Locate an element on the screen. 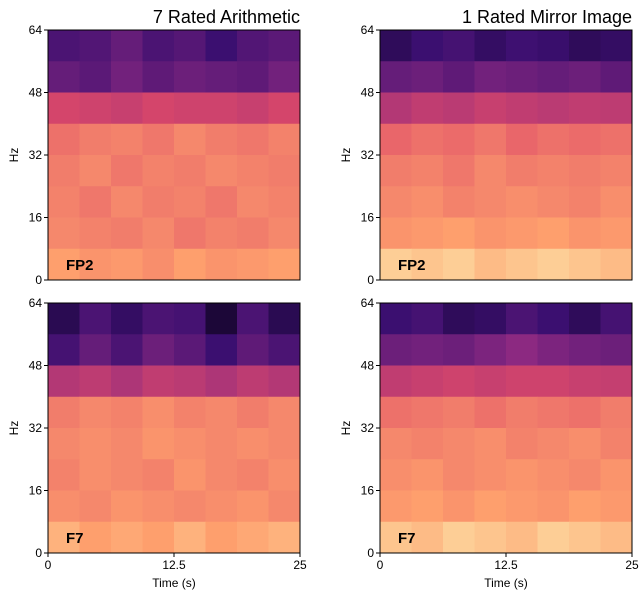  channel-label: F7 is located at coordinates (75, 538).